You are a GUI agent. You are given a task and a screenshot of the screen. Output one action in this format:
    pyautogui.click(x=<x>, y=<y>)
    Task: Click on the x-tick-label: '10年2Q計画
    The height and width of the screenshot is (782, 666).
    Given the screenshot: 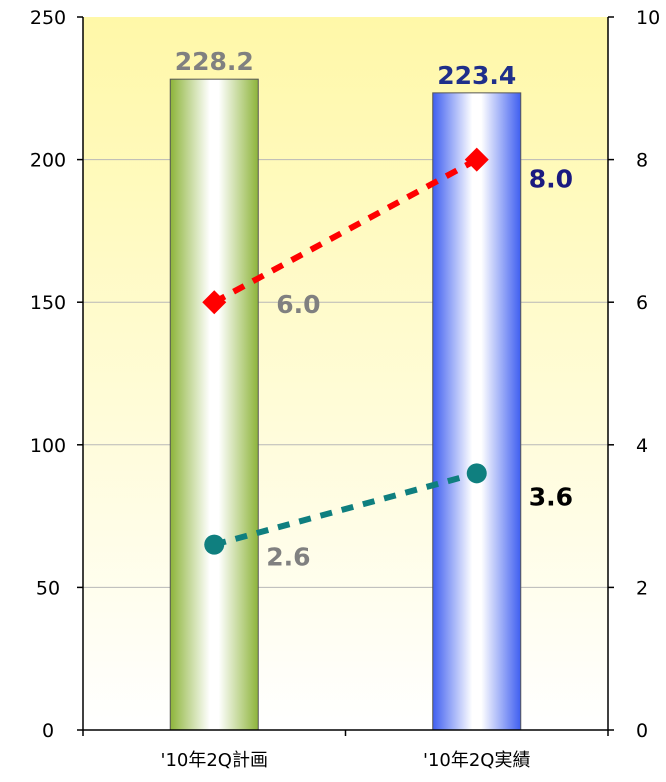 What is the action you would take?
    pyautogui.click(x=214, y=760)
    